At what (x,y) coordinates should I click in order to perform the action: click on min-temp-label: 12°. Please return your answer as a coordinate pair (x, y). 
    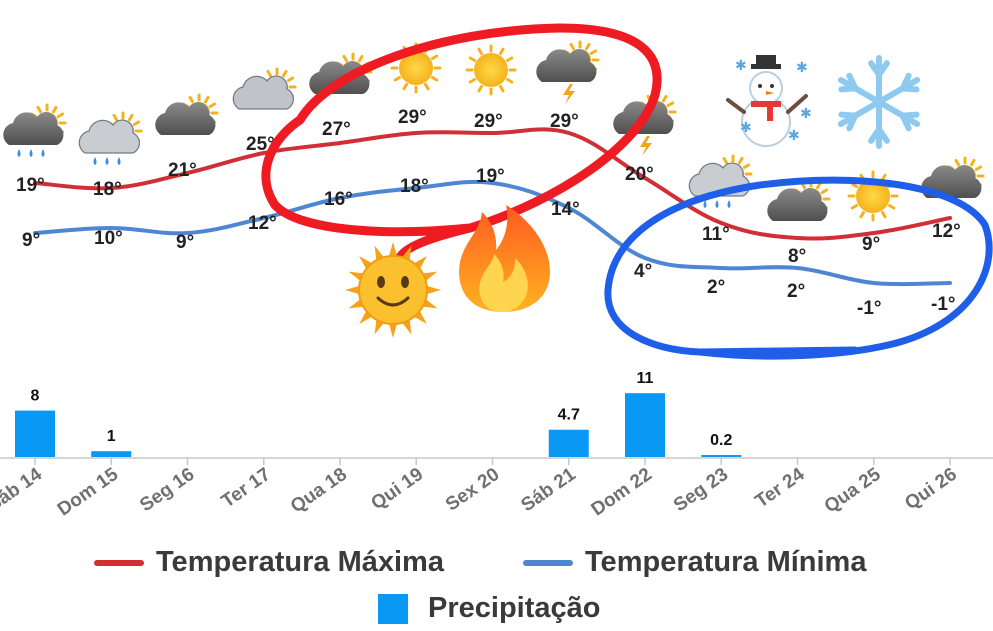
    Looking at the image, I should click on (262, 223).